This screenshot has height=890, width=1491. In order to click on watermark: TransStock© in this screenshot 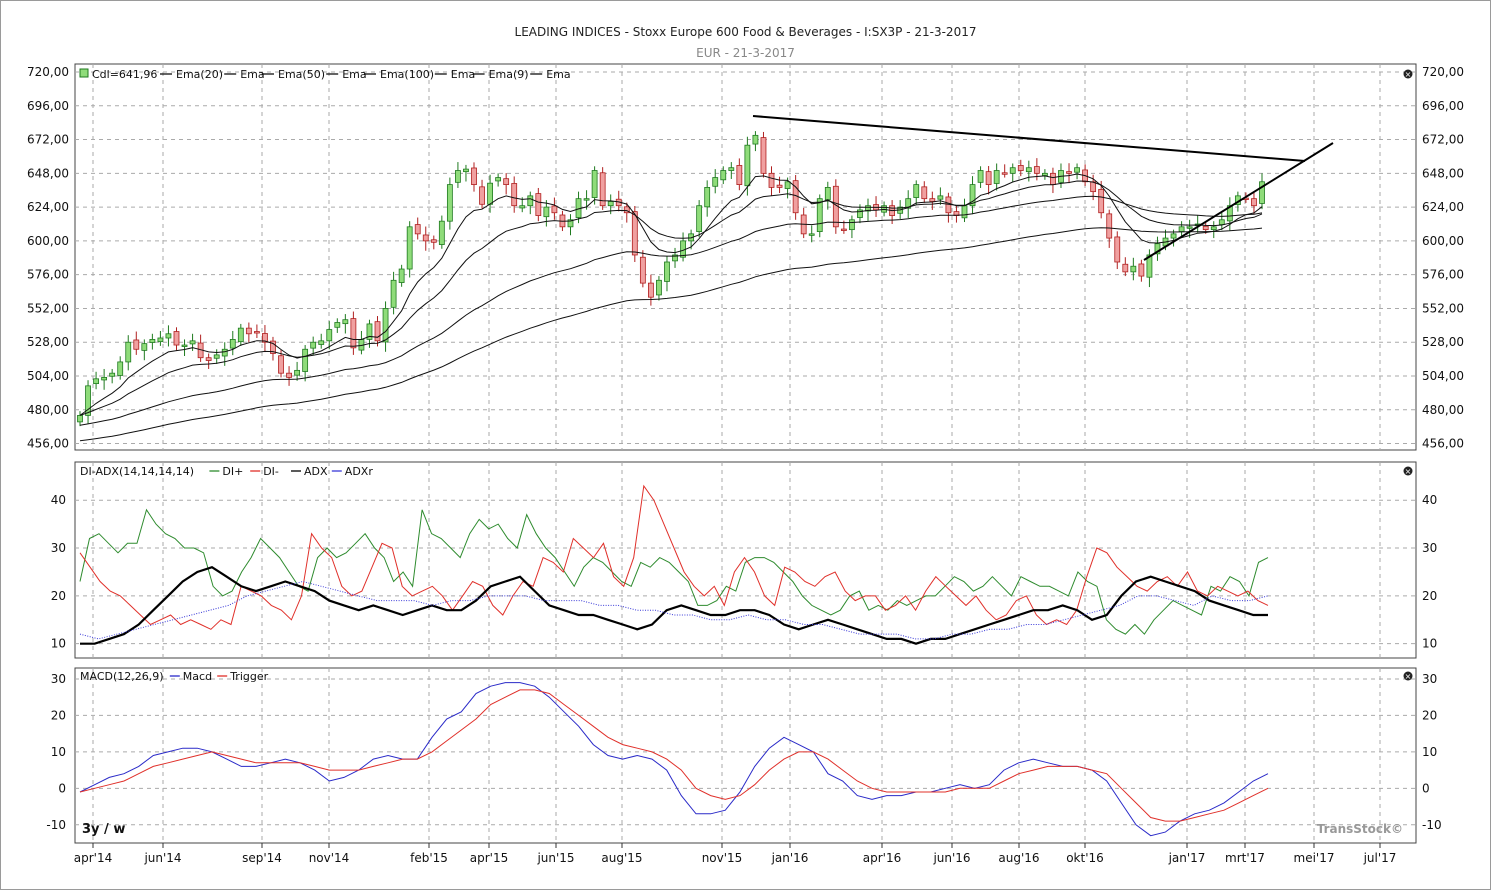, I will do `click(1360, 829)`.